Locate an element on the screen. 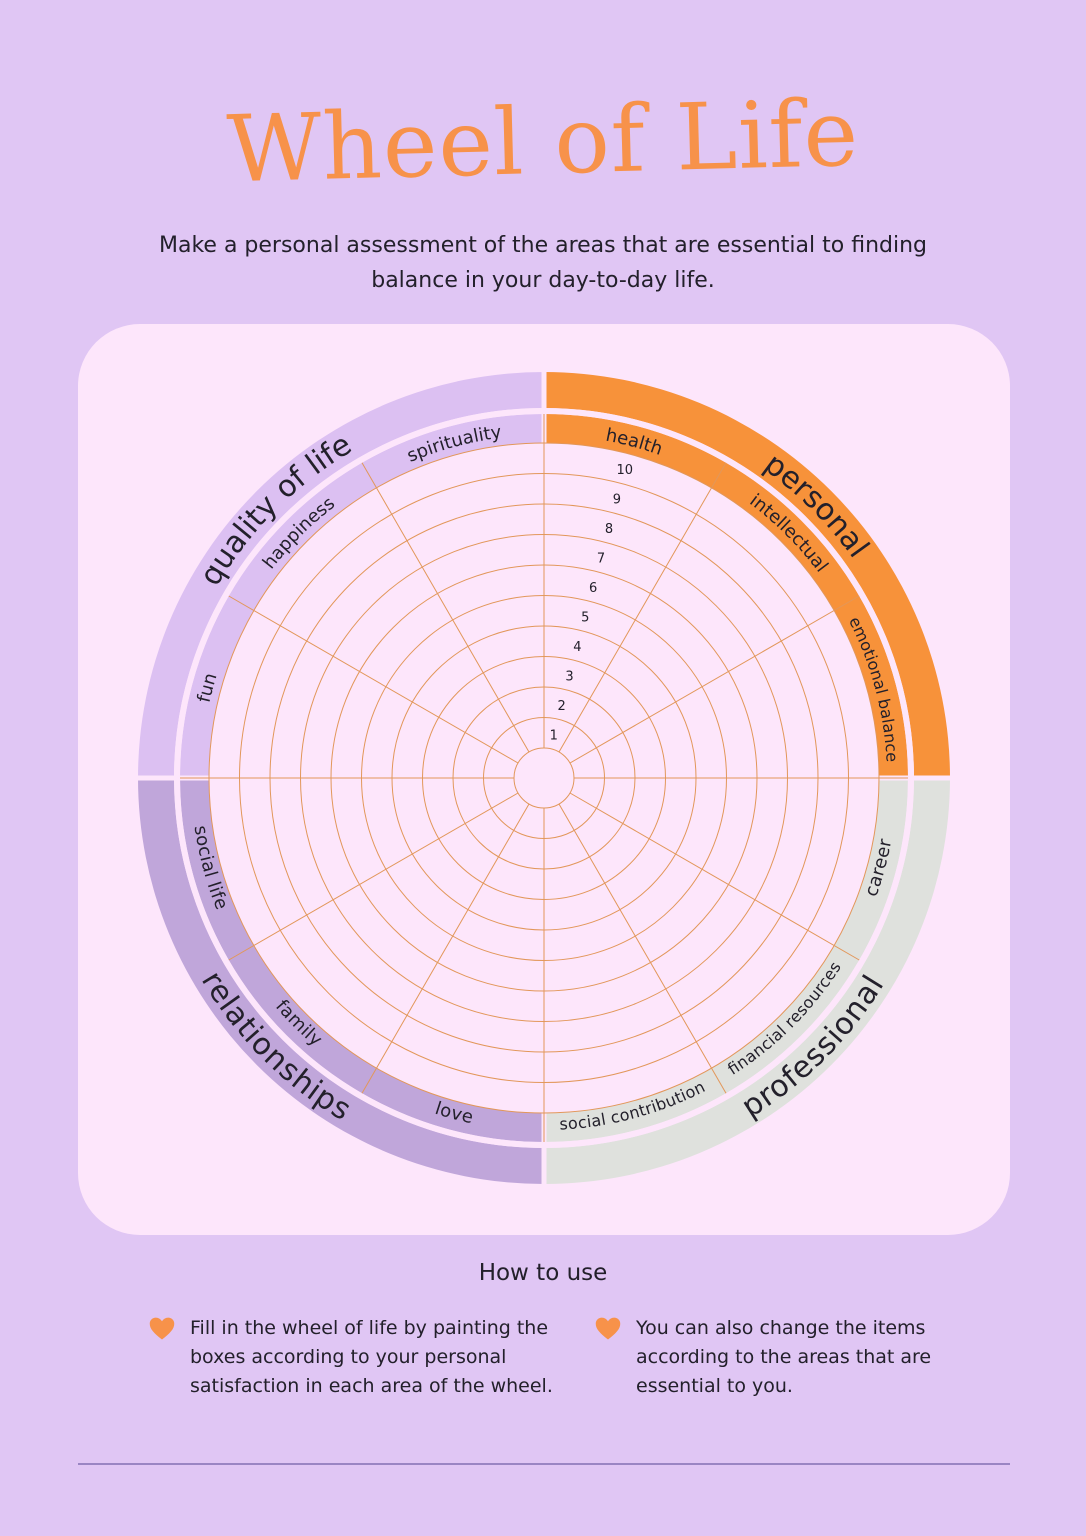 The width and height of the screenshot is (1086, 1536). group-band-professional is located at coordinates (747, 981).